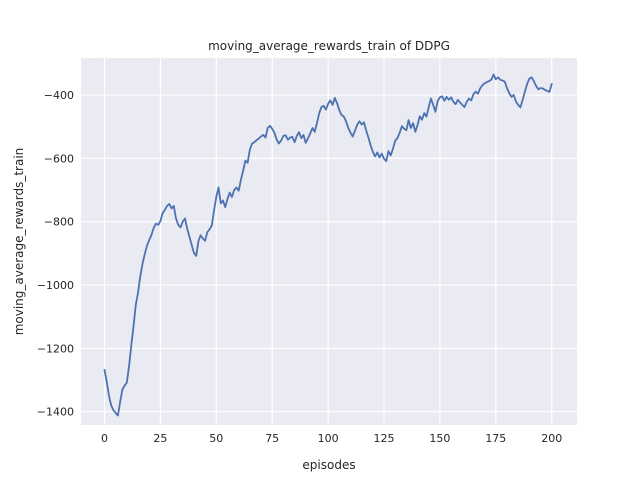 This screenshot has width=640, height=480. I want to click on y-tick-label: −1400, so click(55, 412).